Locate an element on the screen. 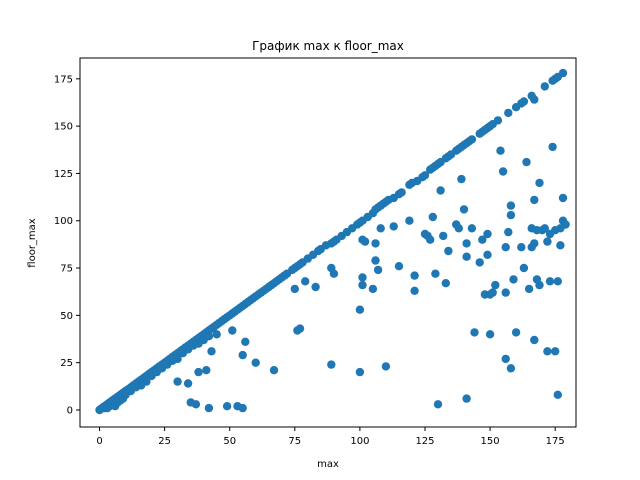 The width and height of the screenshot is (640, 480). x-tick-label: 25 is located at coordinates (164, 441).